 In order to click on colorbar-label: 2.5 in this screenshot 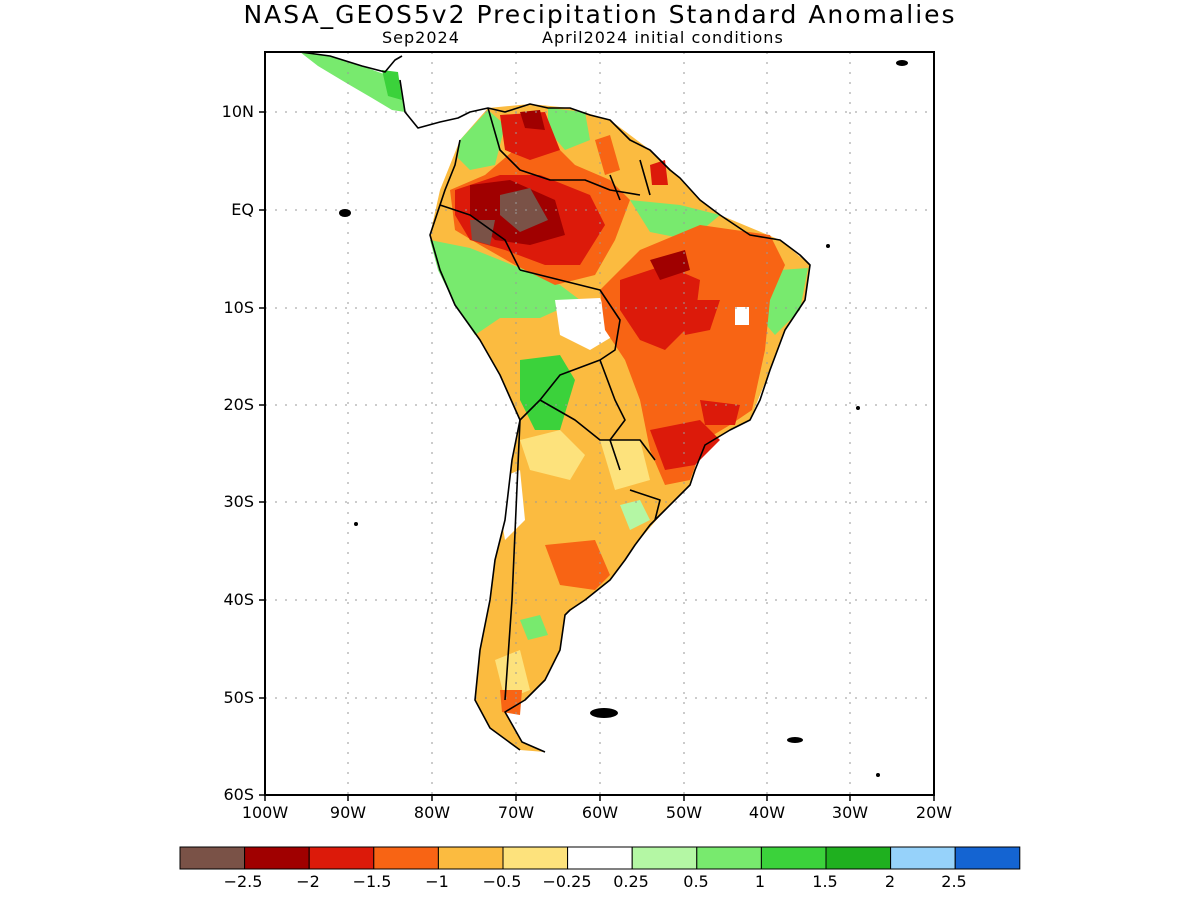, I will do `click(954, 881)`.